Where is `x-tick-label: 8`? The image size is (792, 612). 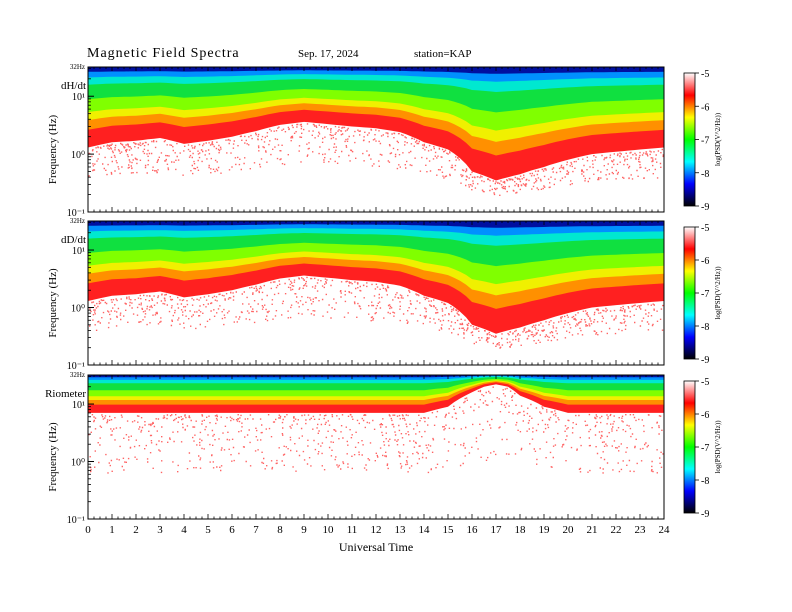
x-tick-label: 8 is located at coordinates (280, 530).